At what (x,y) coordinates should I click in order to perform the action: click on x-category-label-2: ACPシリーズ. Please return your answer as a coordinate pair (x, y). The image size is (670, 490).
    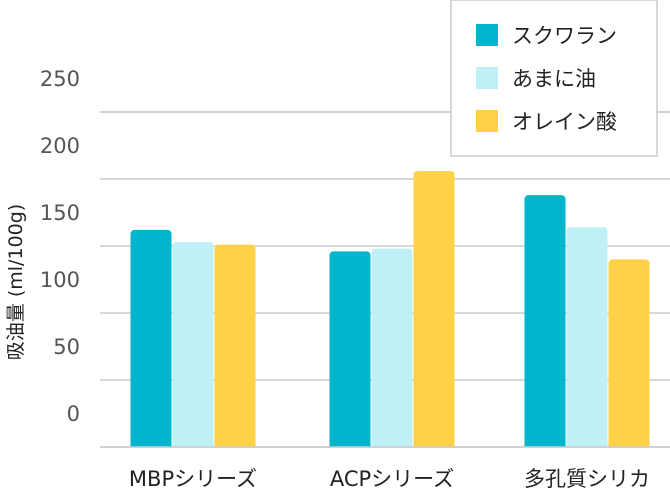
    Looking at the image, I should click on (392, 478).